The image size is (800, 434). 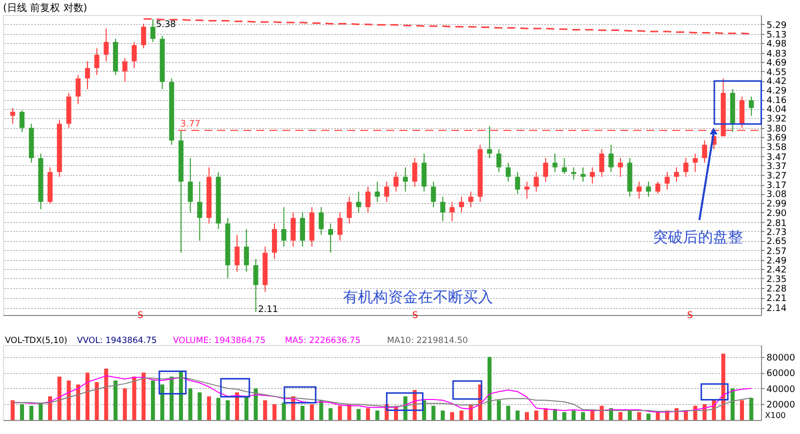 I want to click on y-tick-label: 4.69, so click(x=776, y=63).